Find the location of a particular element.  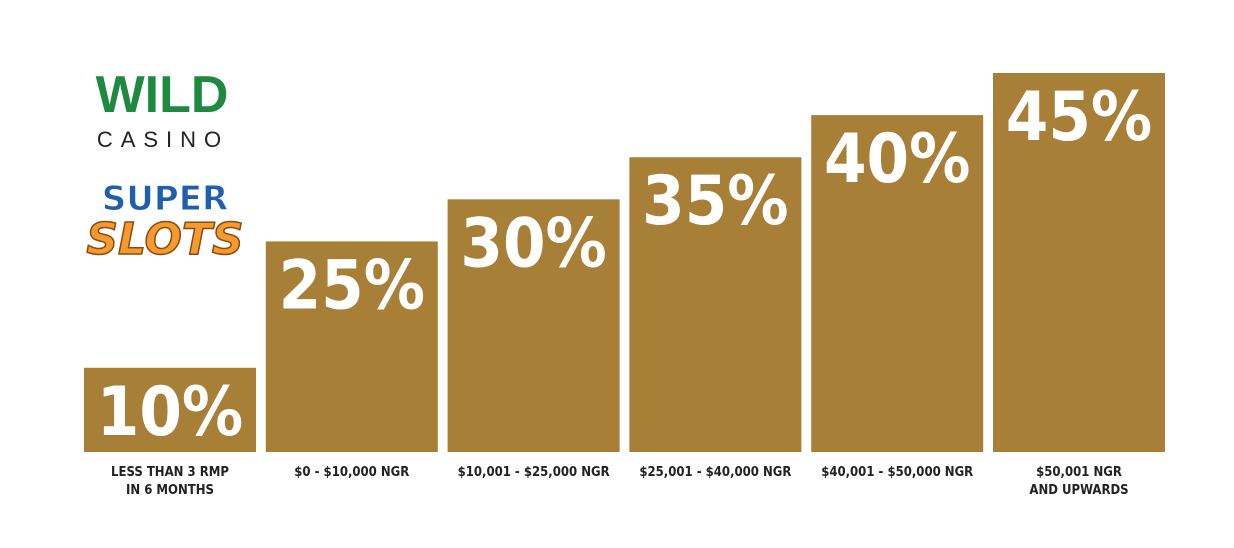

brand-subname: CASINO is located at coordinates (163, 139).